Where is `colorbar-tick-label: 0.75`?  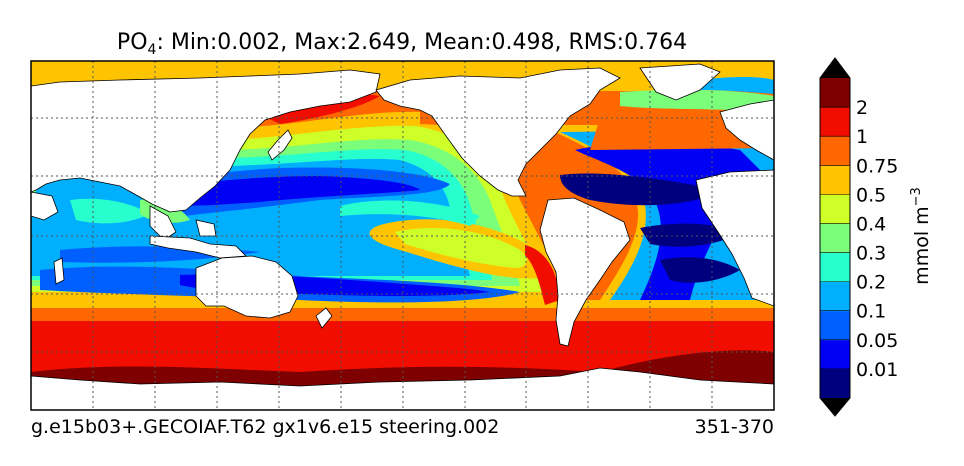 colorbar-tick-label: 0.75 is located at coordinates (877, 166).